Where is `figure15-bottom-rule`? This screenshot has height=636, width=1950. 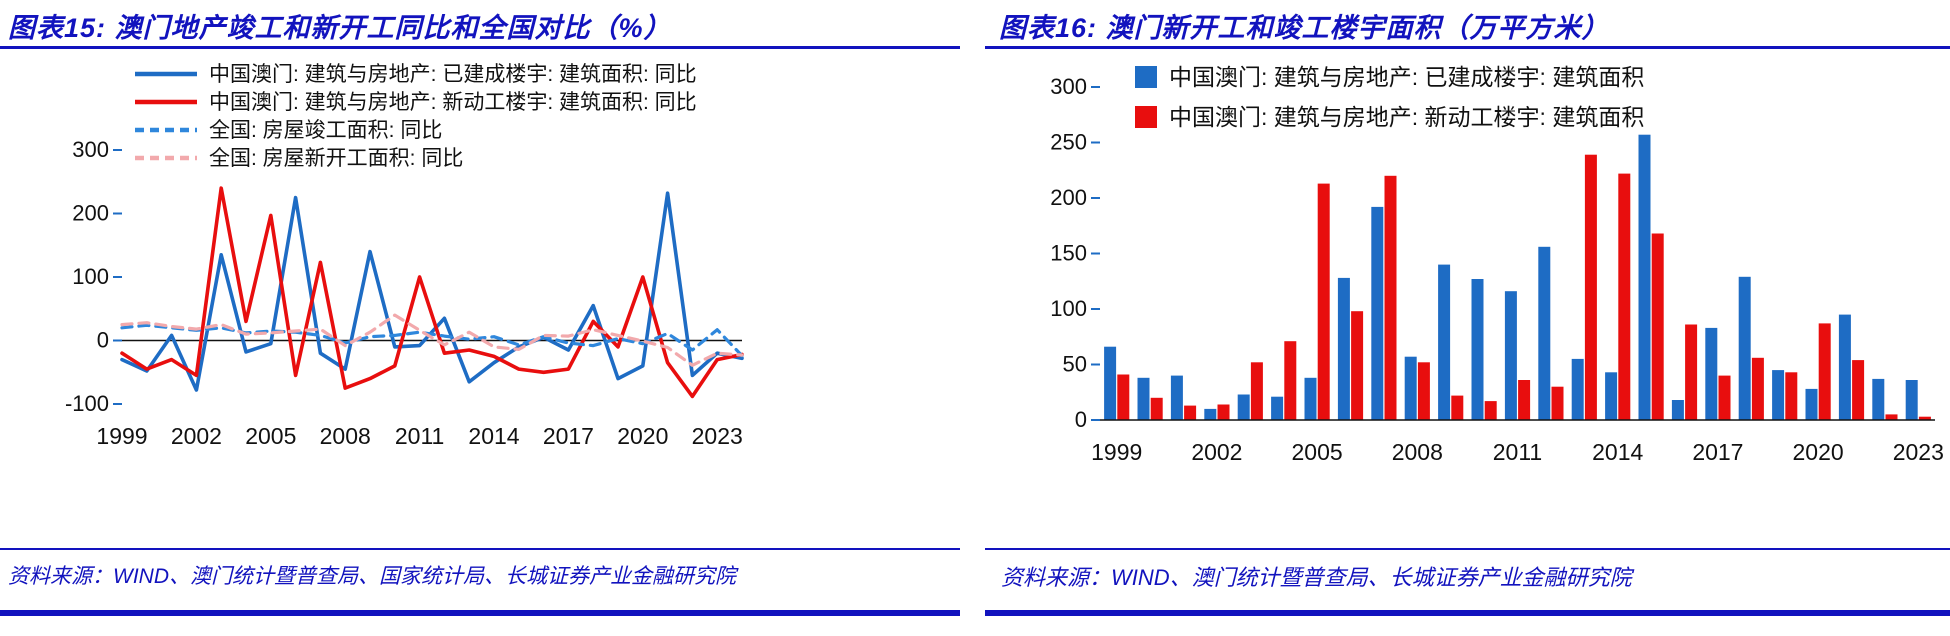
figure15-bottom-rule is located at coordinates (480, 613).